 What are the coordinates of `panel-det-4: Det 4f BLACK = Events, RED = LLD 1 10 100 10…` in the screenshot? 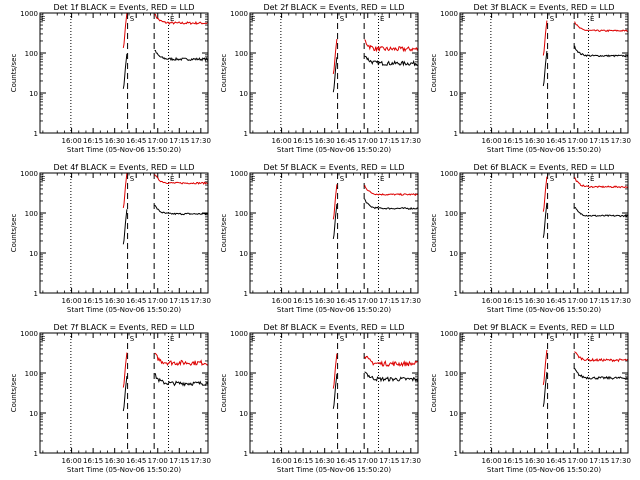 It's located at (110, 238).